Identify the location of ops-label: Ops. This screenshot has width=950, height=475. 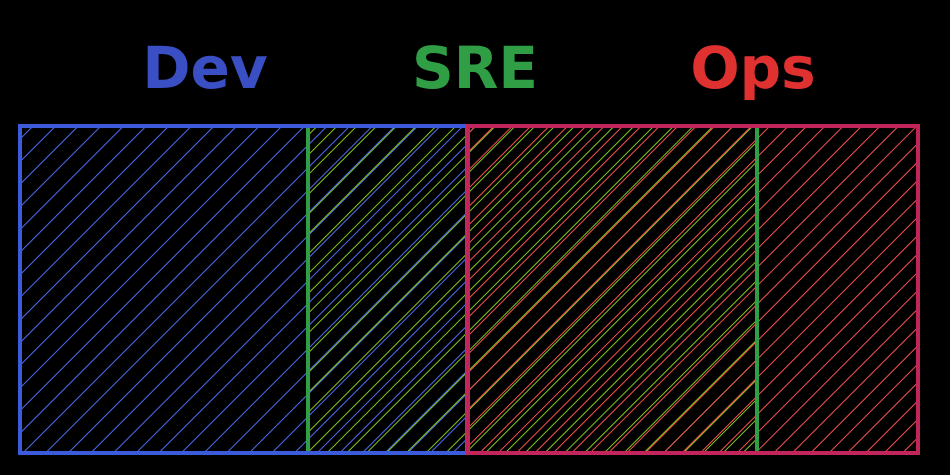
(752, 68).